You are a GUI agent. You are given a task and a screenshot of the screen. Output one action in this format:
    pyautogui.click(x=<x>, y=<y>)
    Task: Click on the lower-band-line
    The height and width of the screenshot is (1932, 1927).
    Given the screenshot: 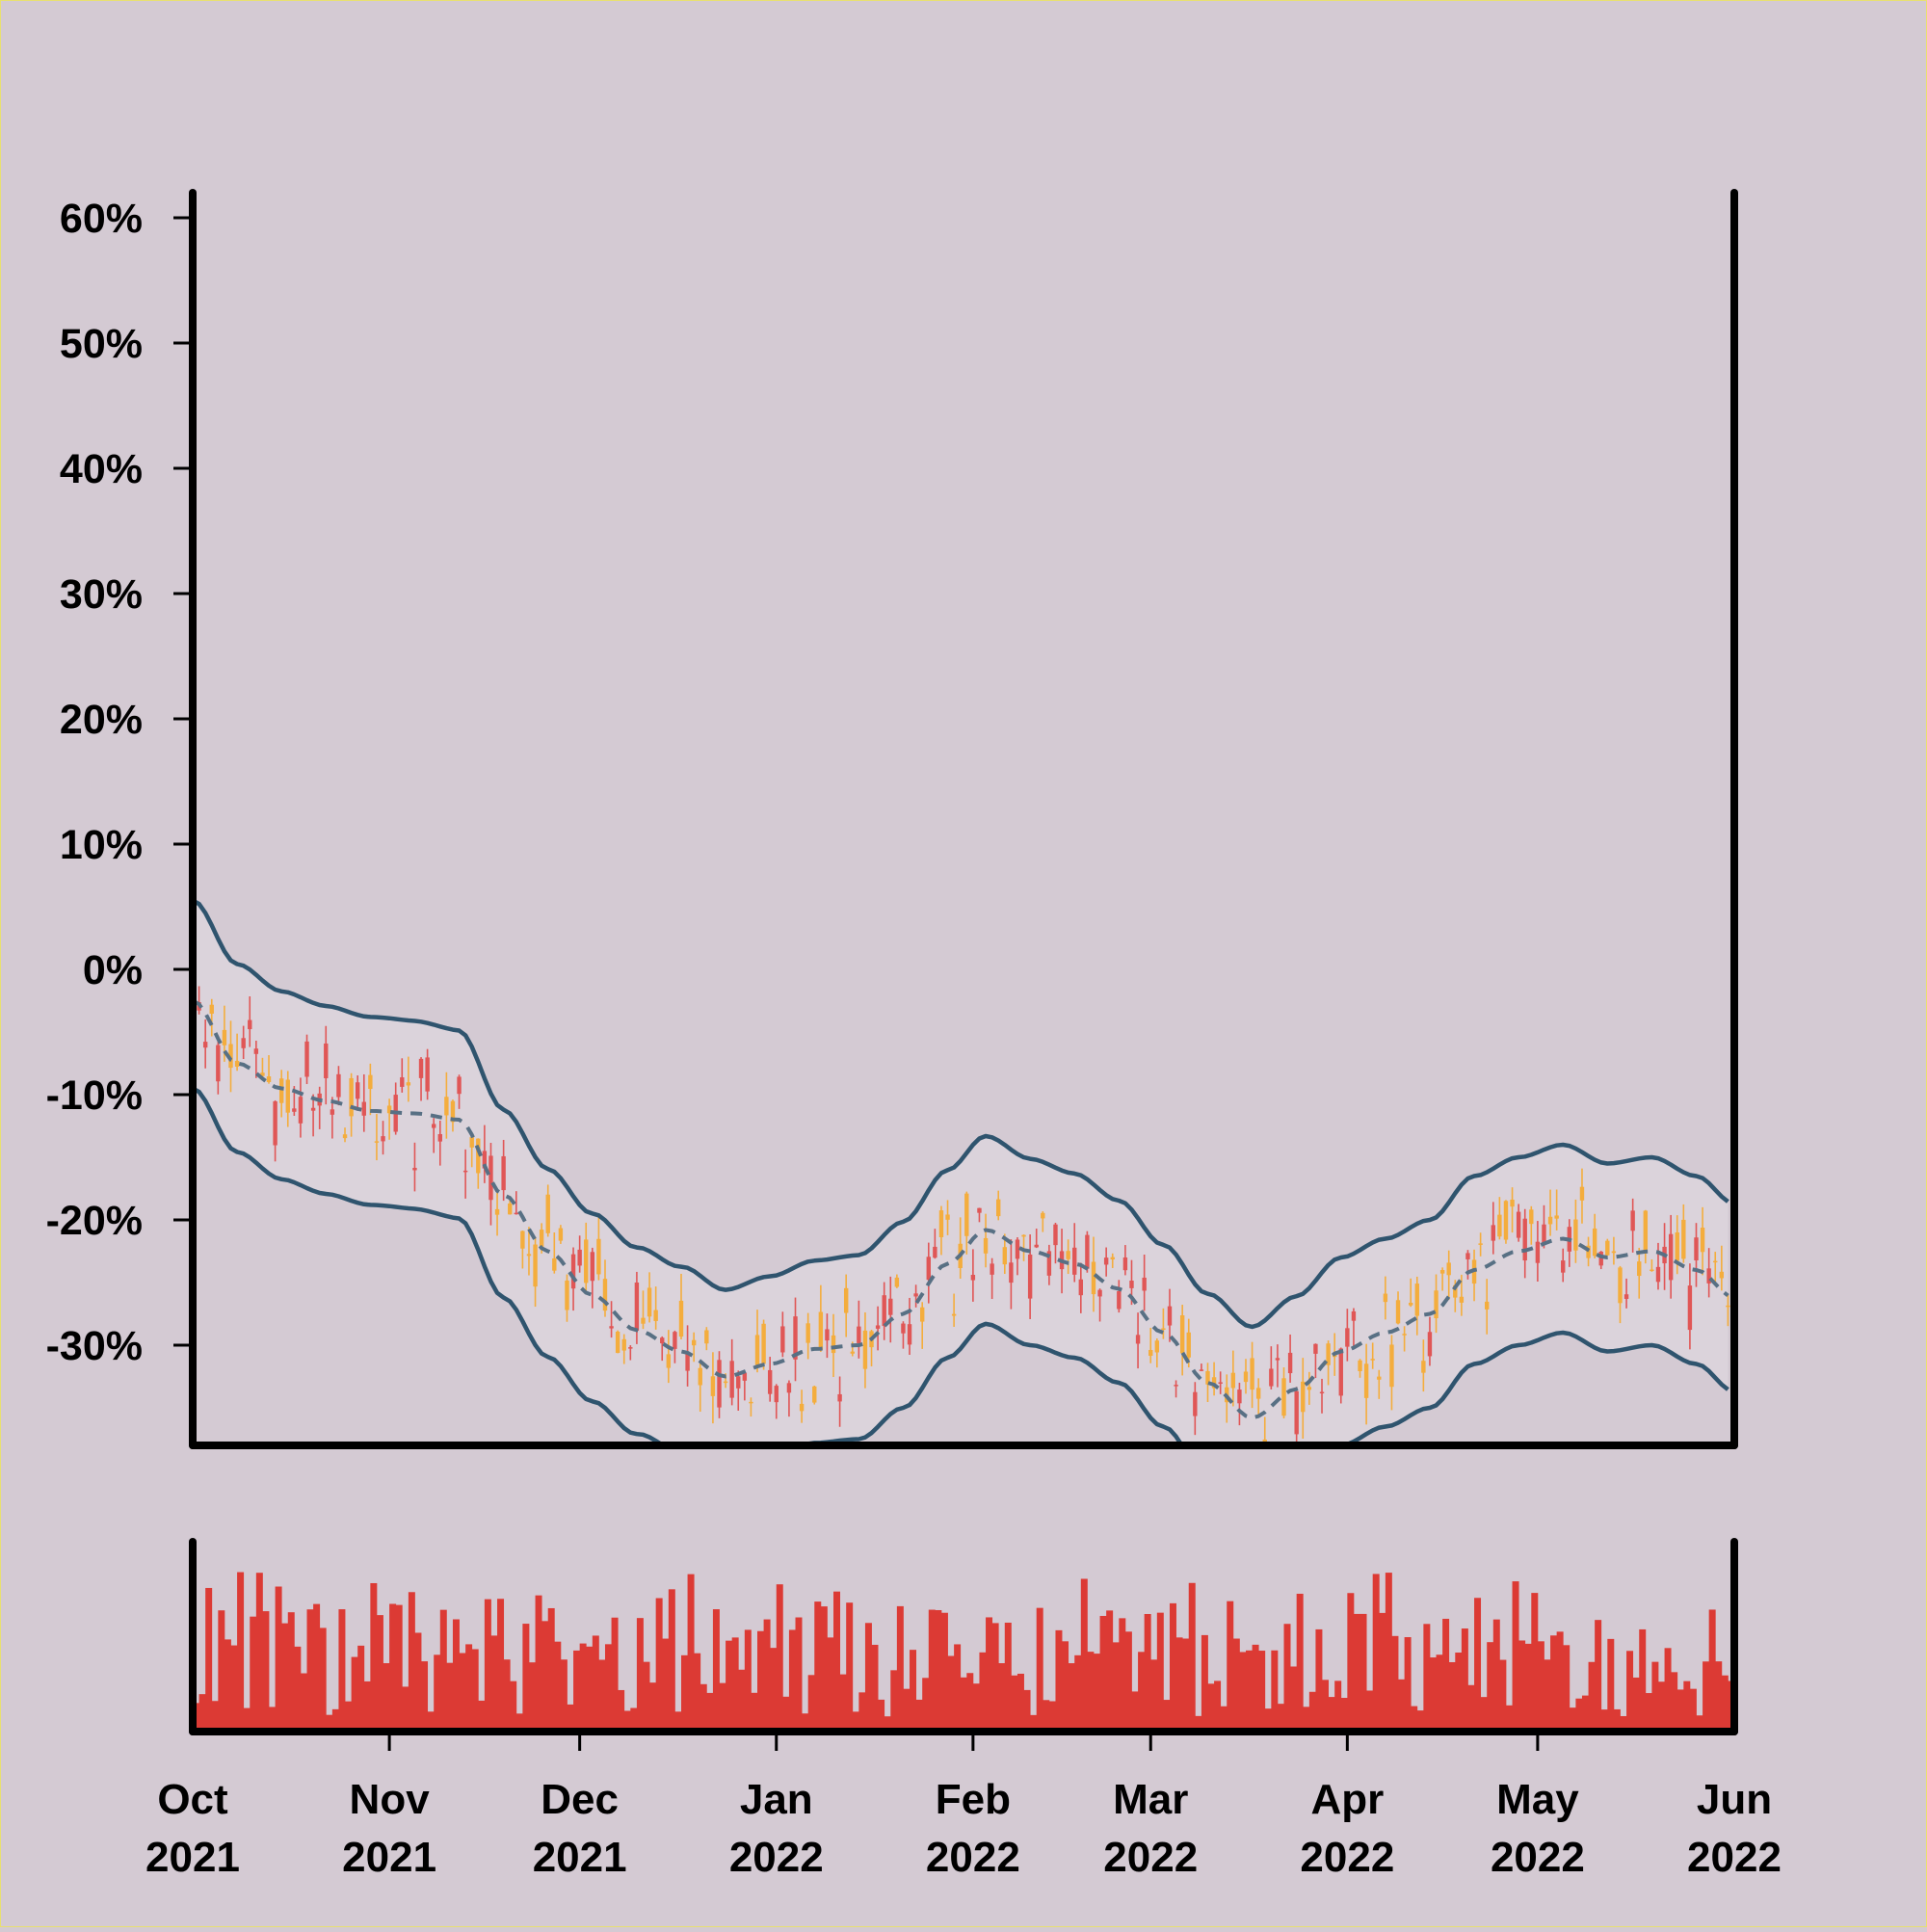 What is the action you would take?
    pyautogui.click(x=961, y=1265)
    